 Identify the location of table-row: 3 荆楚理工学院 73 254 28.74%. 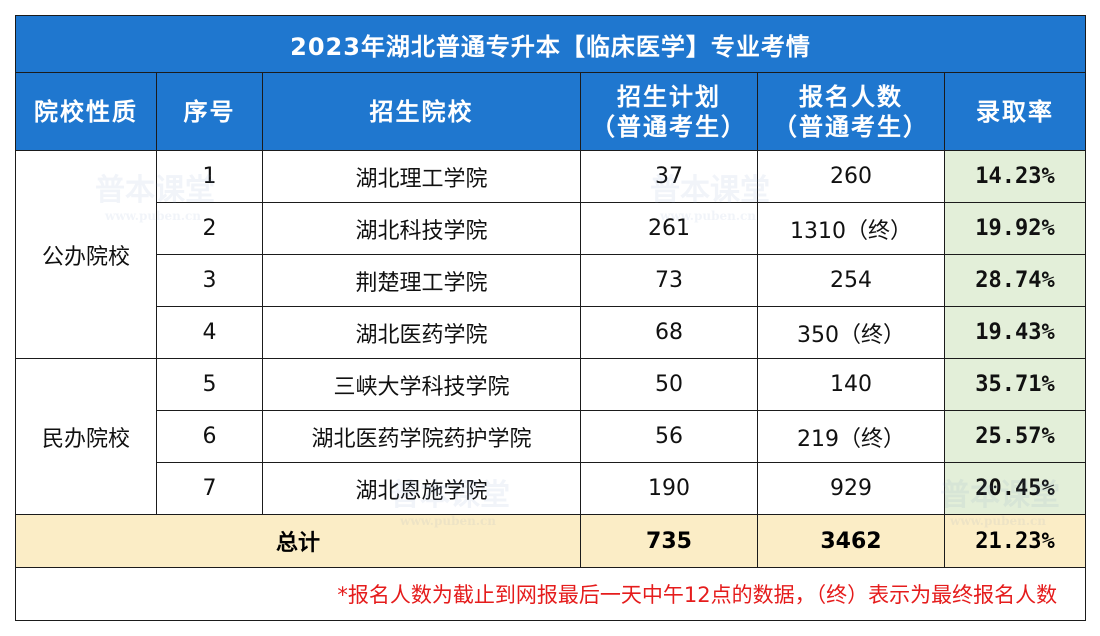
(551, 280).